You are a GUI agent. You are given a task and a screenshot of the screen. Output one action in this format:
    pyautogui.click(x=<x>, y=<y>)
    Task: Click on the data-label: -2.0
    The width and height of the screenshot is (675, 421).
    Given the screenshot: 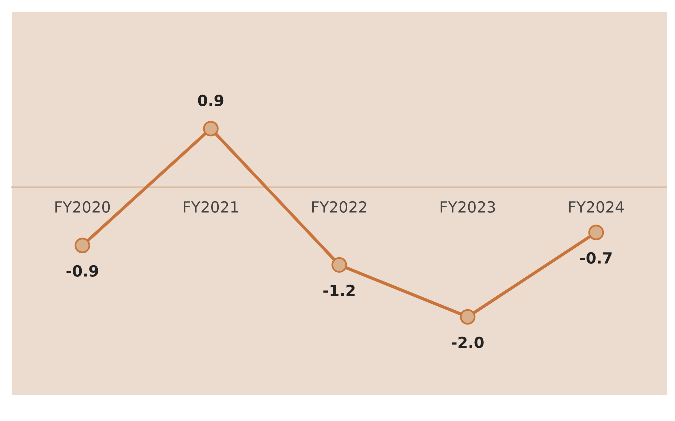 What is the action you would take?
    pyautogui.click(x=468, y=342)
    